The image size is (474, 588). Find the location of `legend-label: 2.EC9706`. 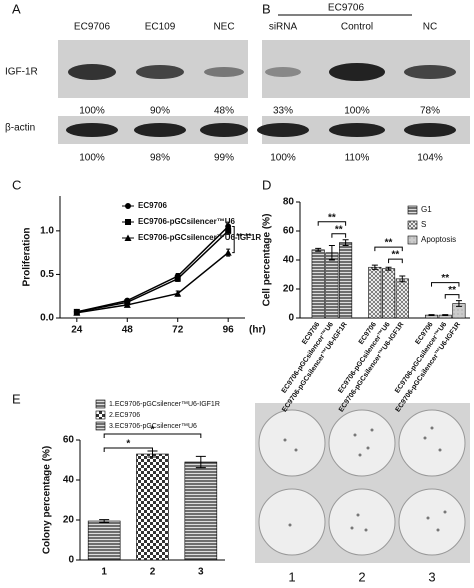

legend-label: 2.EC9706 is located at coordinates (124, 415).